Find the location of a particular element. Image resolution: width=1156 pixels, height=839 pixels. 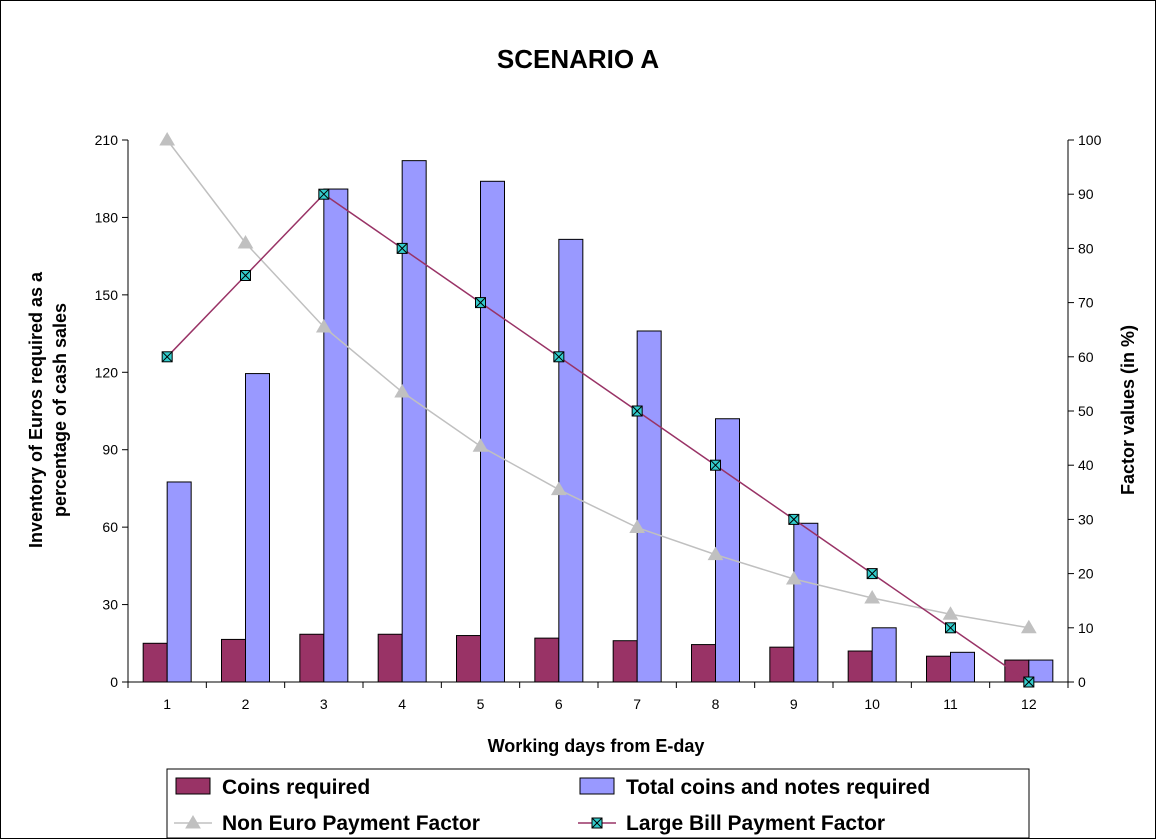

y-tick-label-210: 210 is located at coordinates (107, 140).